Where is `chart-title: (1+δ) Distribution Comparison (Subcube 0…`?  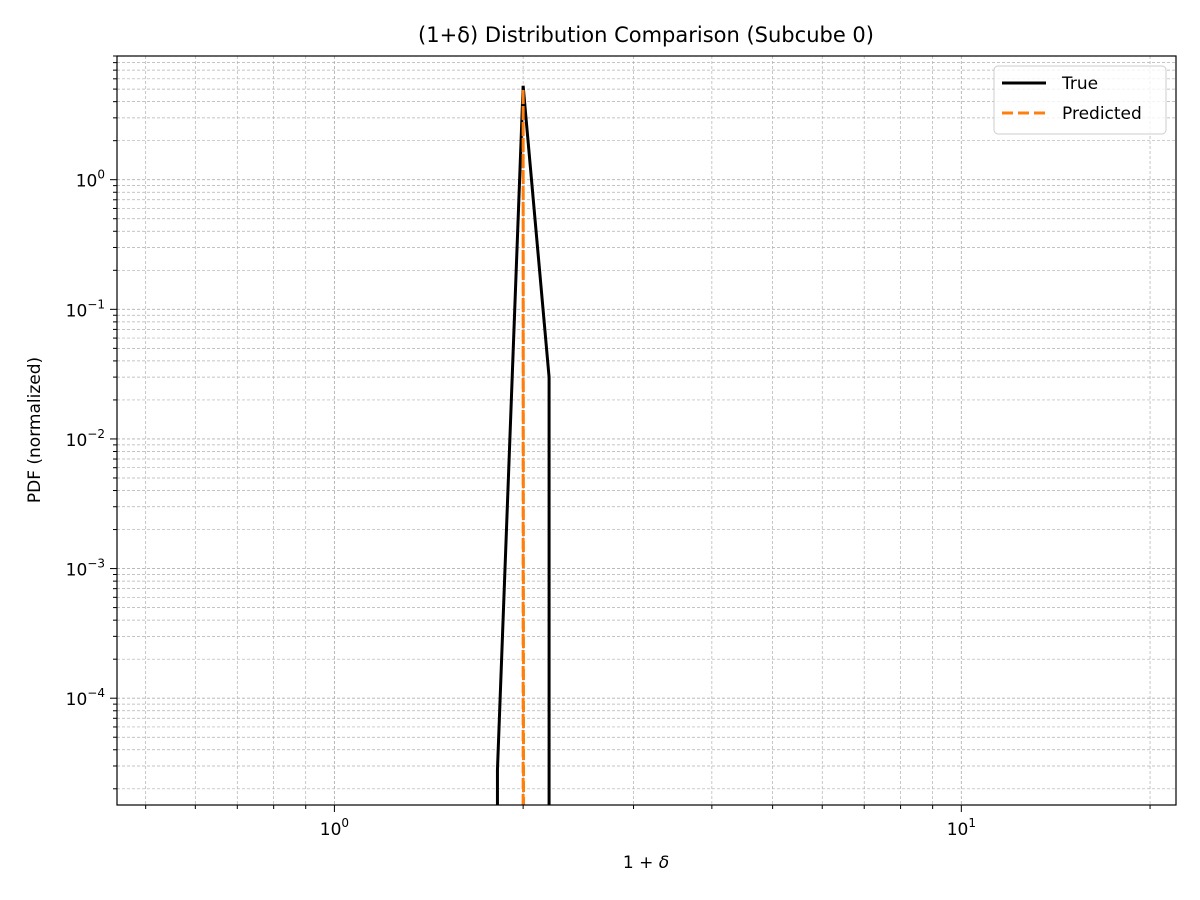
chart-title: (1+δ) Distribution Comparison (Subcube 0… is located at coordinates (646, 35).